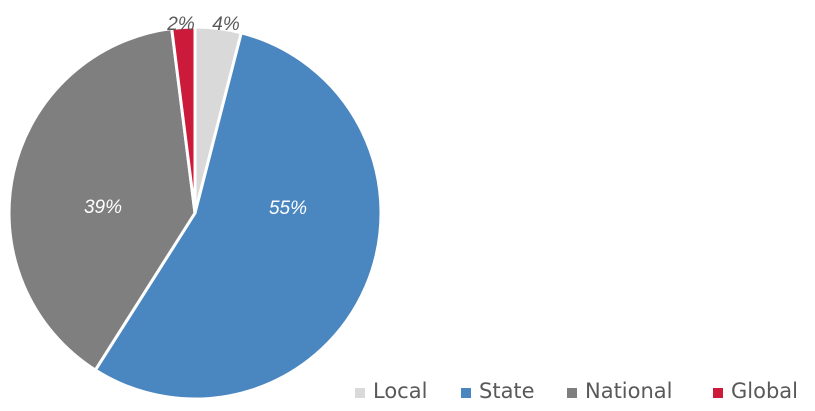 The height and width of the screenshot is (411, 815). What do you see at coordinates (629, 391) in the screenshot?
I see `legend-label-national: National` at bounding box center [629, 391].